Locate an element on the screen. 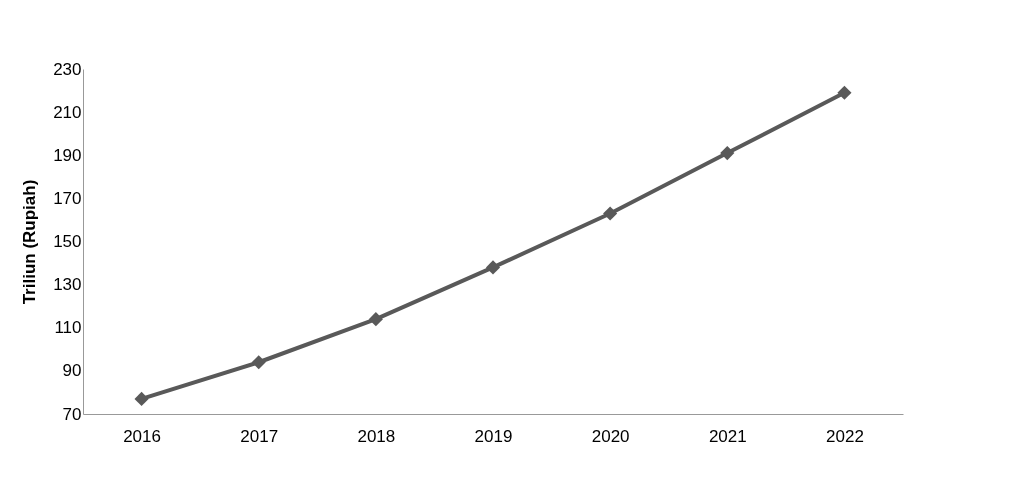 The height and width of the screenshot is (491, 1017). x-tick-label: 2019 is located at coordinates (493, 436).